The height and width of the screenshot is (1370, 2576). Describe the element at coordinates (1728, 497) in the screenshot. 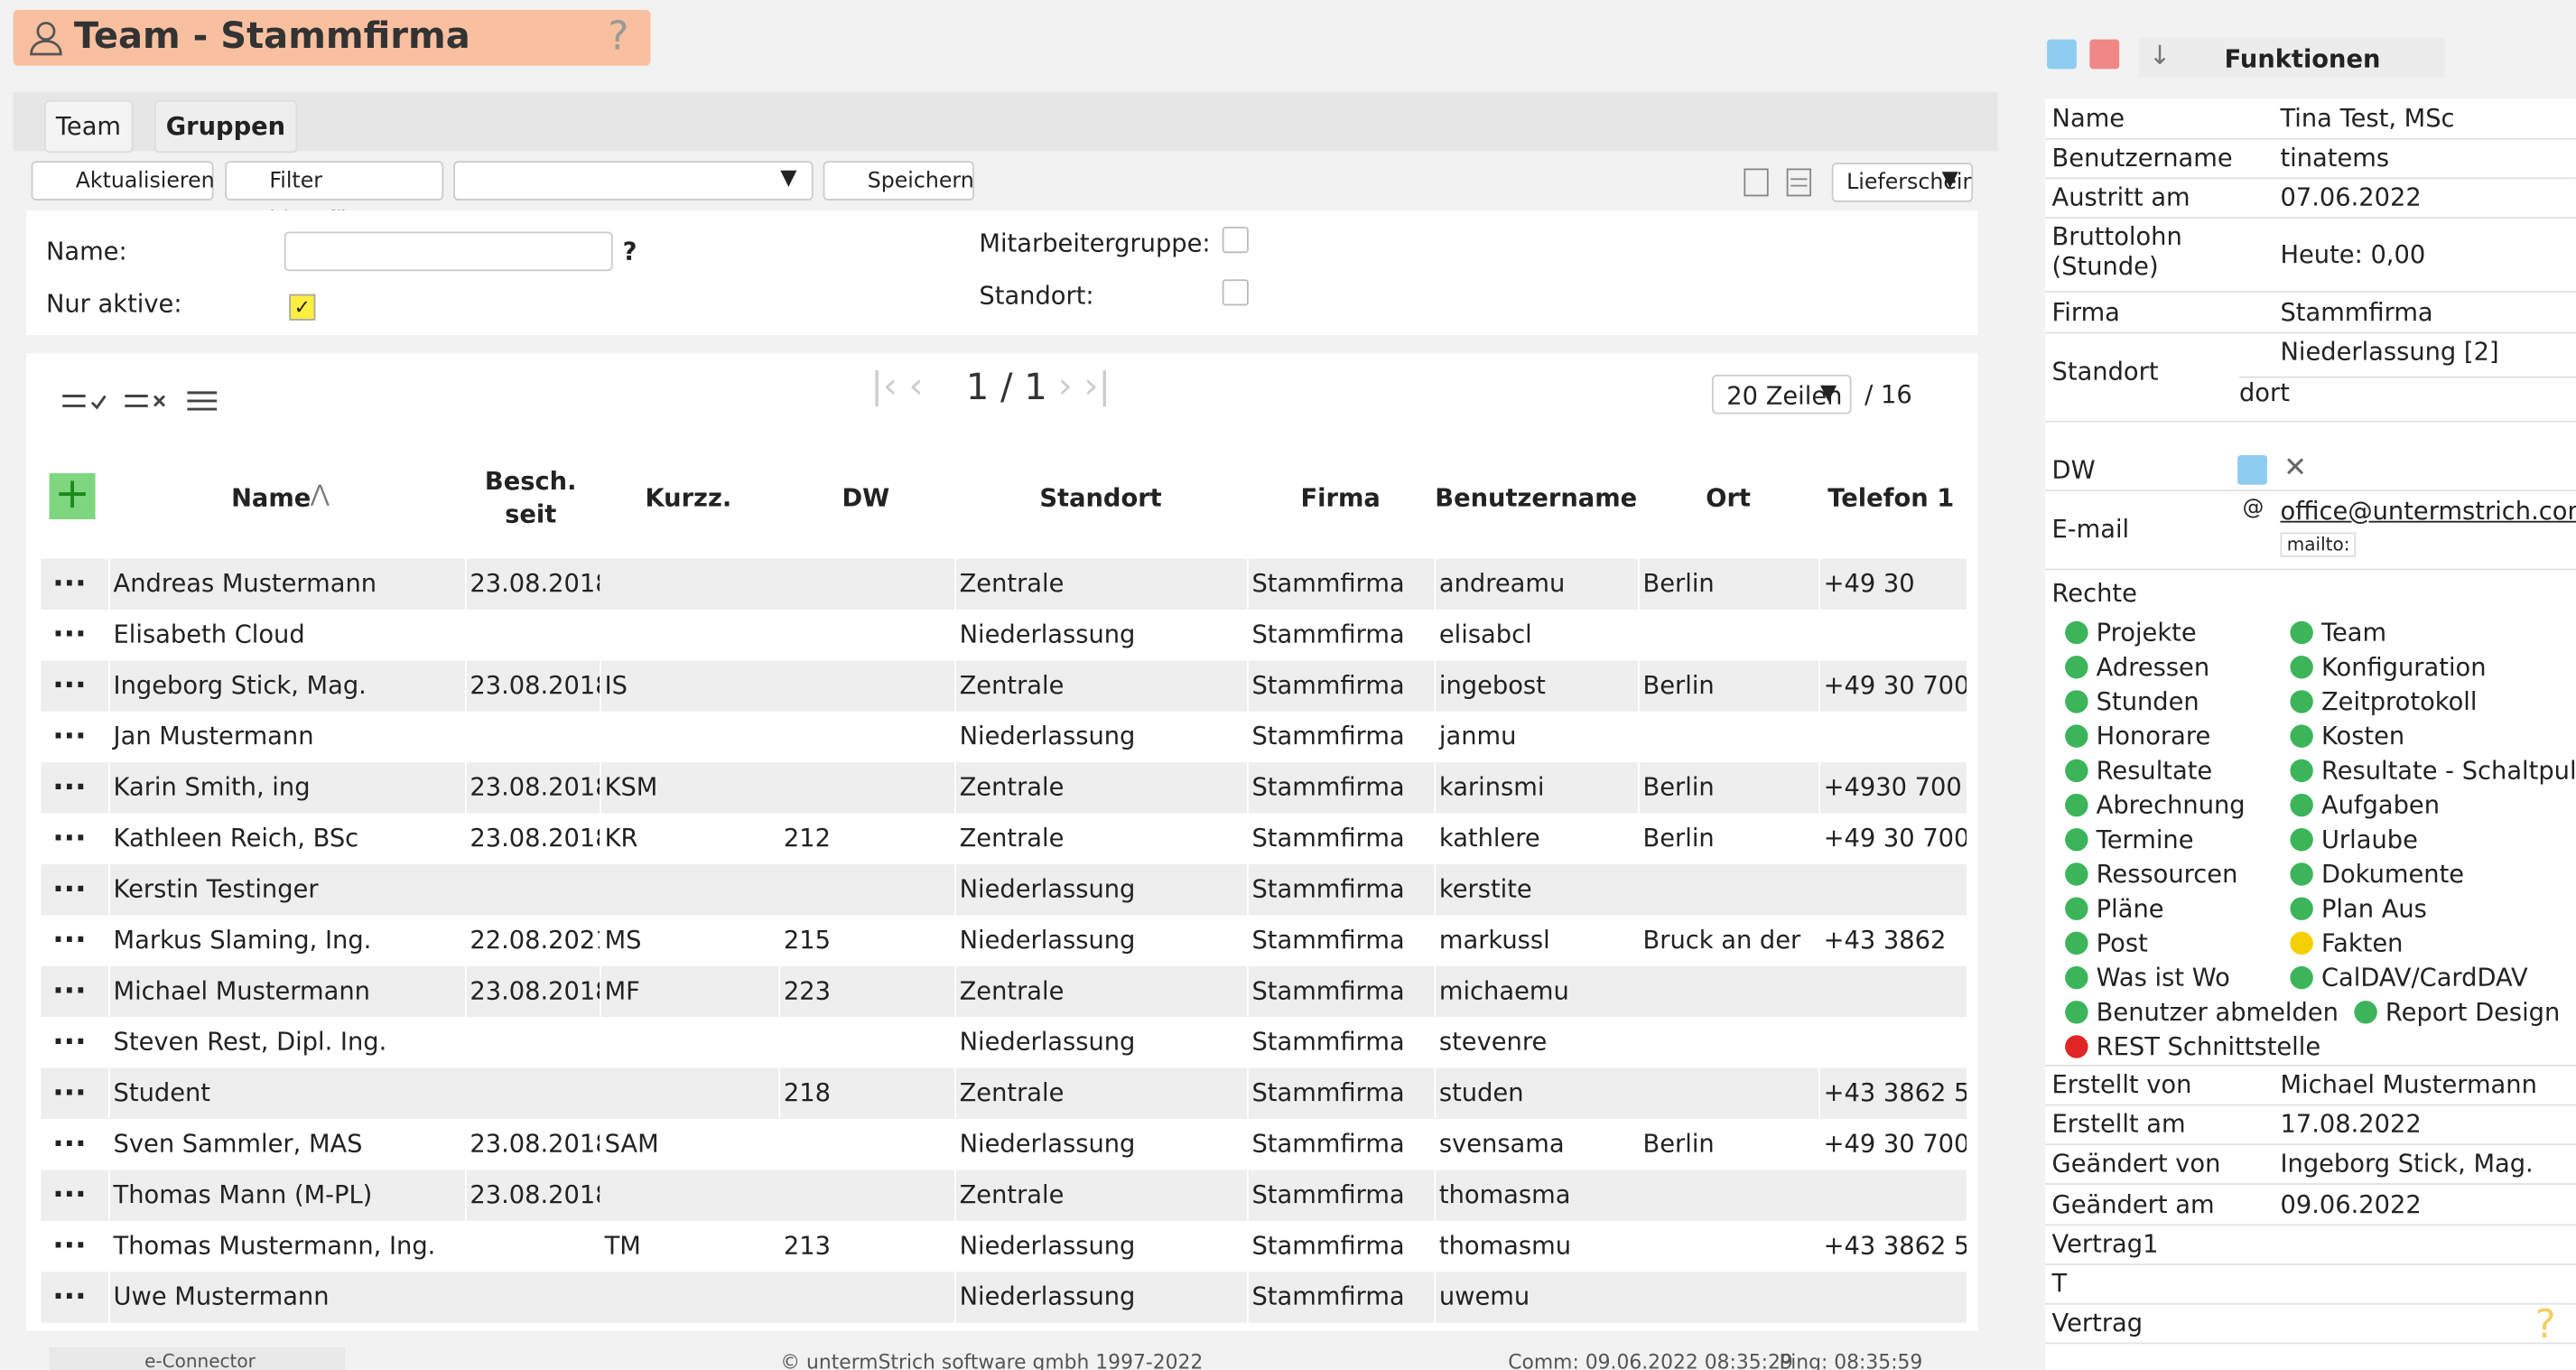

I see `column-header: Ort` at that location.